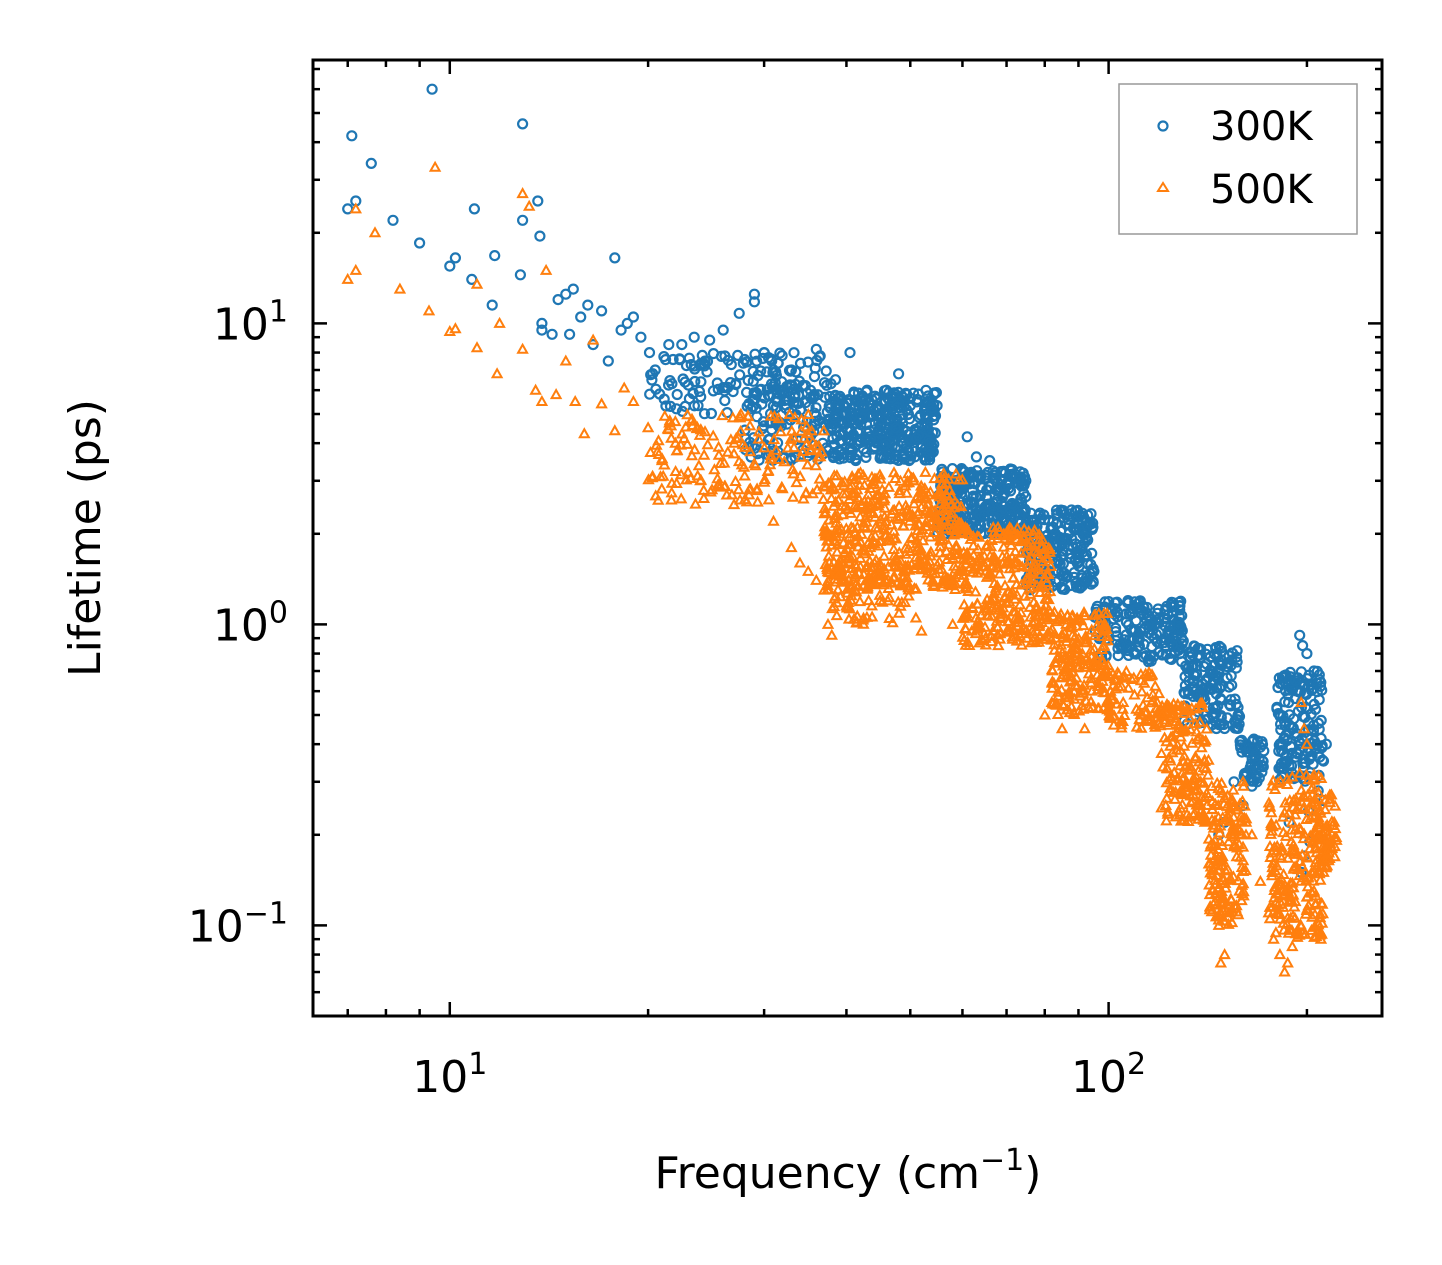  Describe the element at coordinates (250, 322) in the screenshot. I see `y-tick-label-2: 101` at that location.